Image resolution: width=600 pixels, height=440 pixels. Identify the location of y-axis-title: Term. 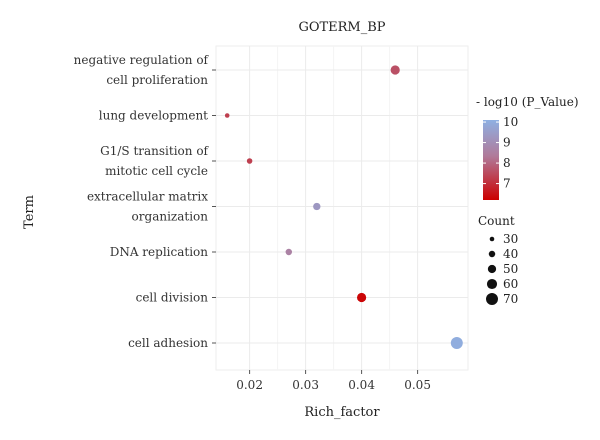
(29, 212).